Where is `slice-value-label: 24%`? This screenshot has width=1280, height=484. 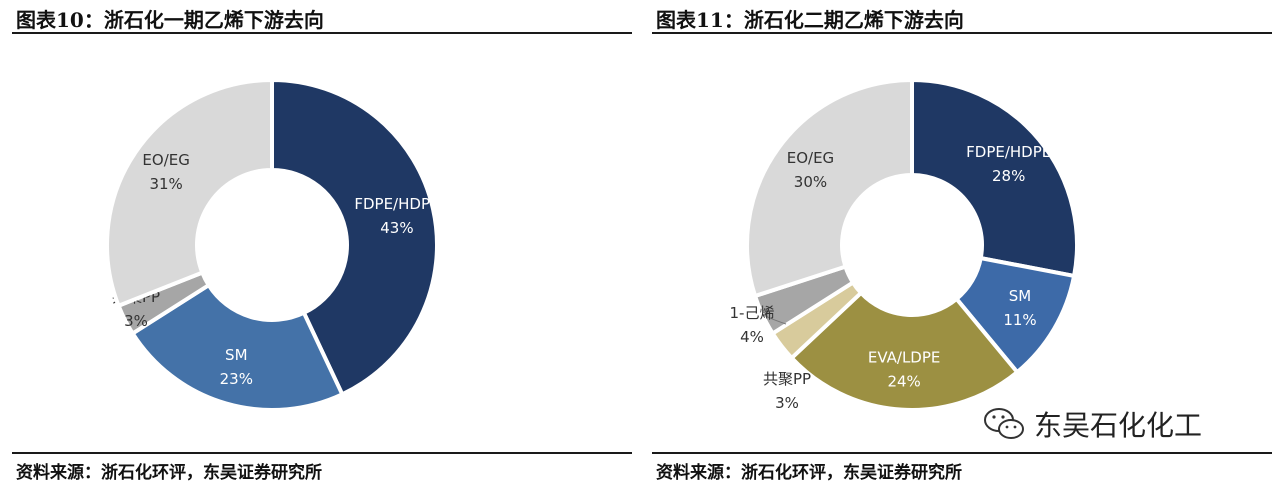
slice-value-label: 24% is located at coordinates (903, 381).